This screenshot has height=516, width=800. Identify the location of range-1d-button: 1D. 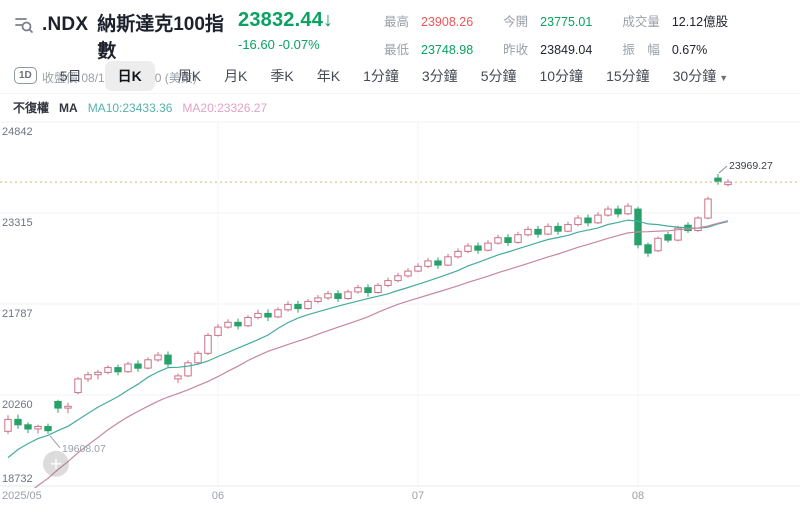
(25, 75).